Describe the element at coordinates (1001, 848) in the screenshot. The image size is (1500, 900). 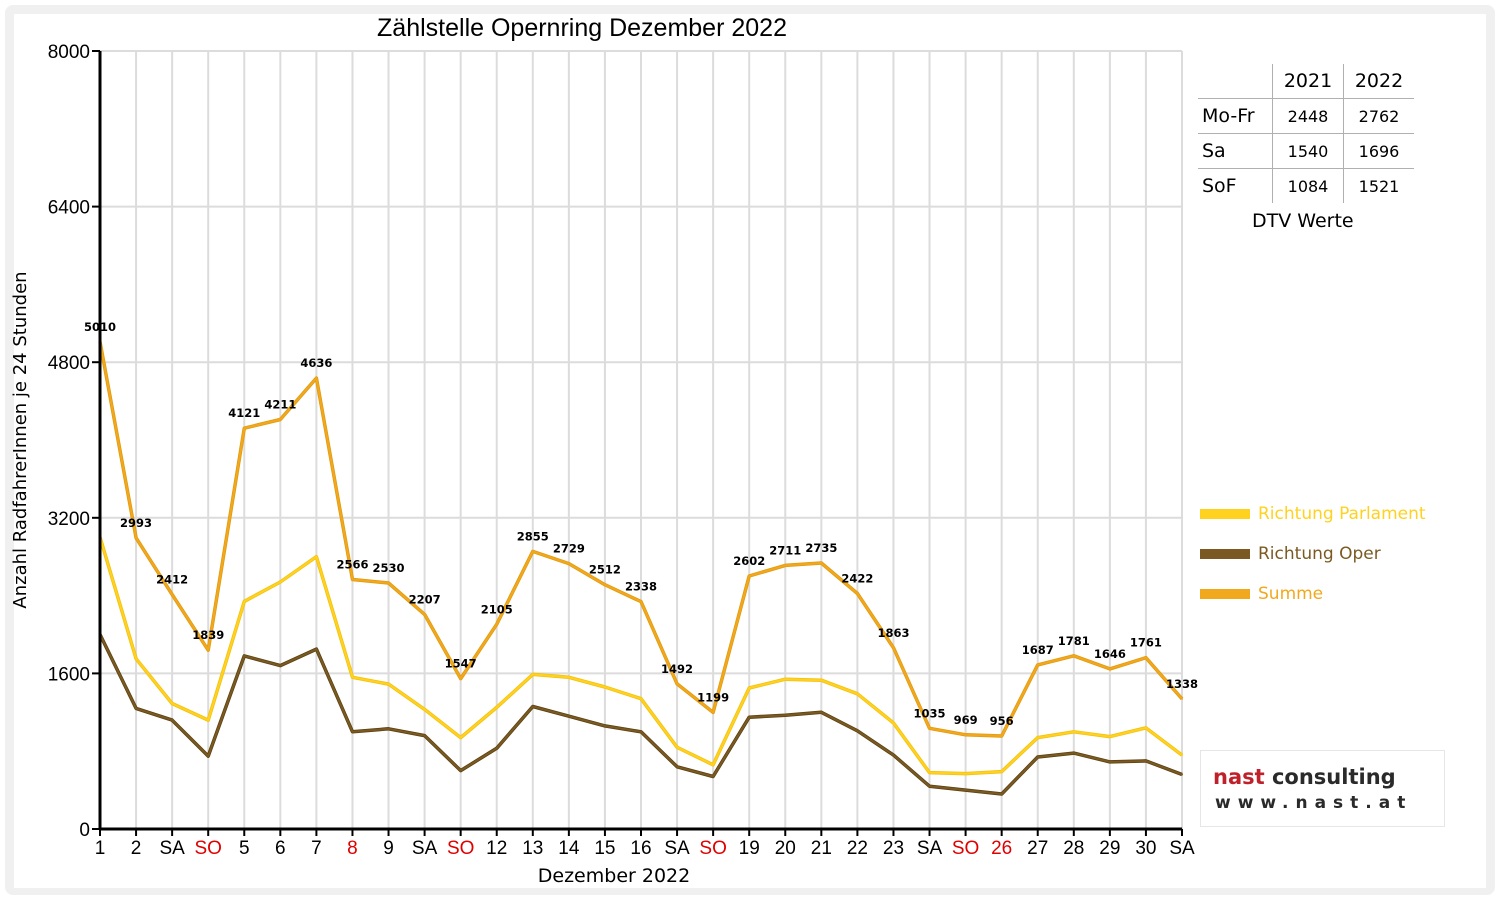
I see `x-tick-label: 26` at that location.